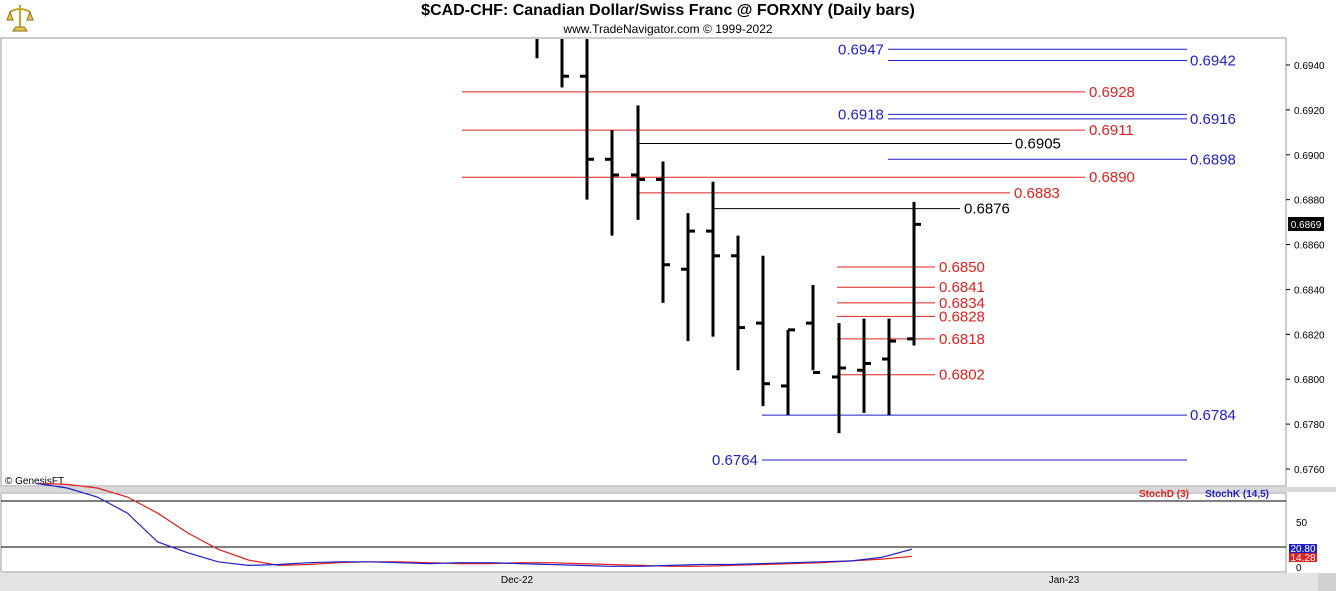 This screenshot has width=1336, height=591. I want to click on level-label-0.6911: 0.6911, so click(1111, 130).